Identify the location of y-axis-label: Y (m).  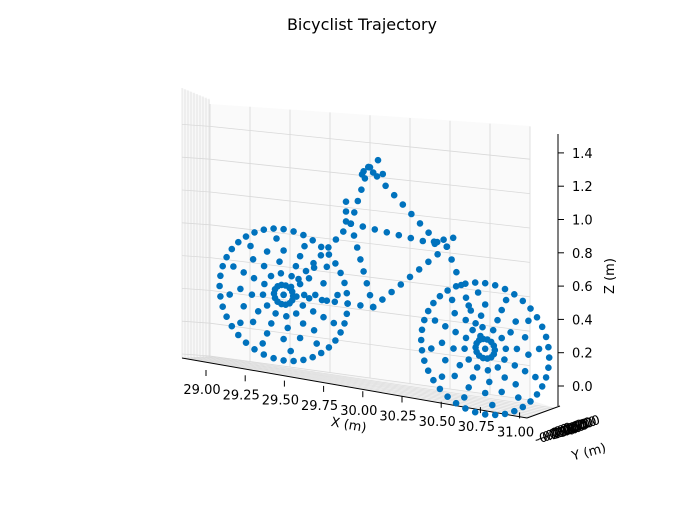
(588, 453).